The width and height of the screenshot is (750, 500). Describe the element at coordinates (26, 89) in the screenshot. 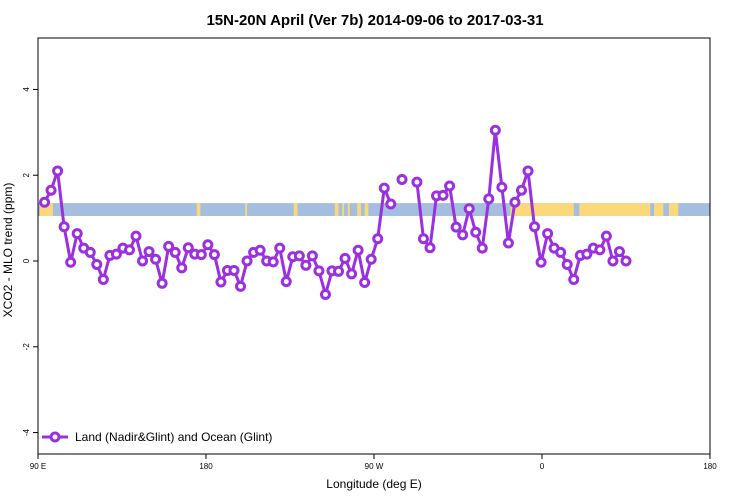

I see `y-tick-label: 4` at that location.